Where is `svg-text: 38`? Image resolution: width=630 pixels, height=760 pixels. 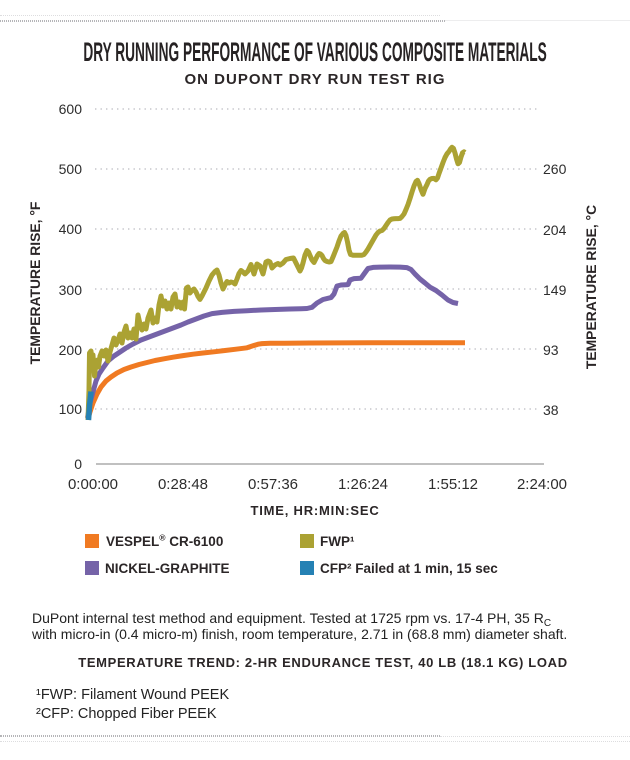 svg-text: 38 is located at coordinates (551, 410).